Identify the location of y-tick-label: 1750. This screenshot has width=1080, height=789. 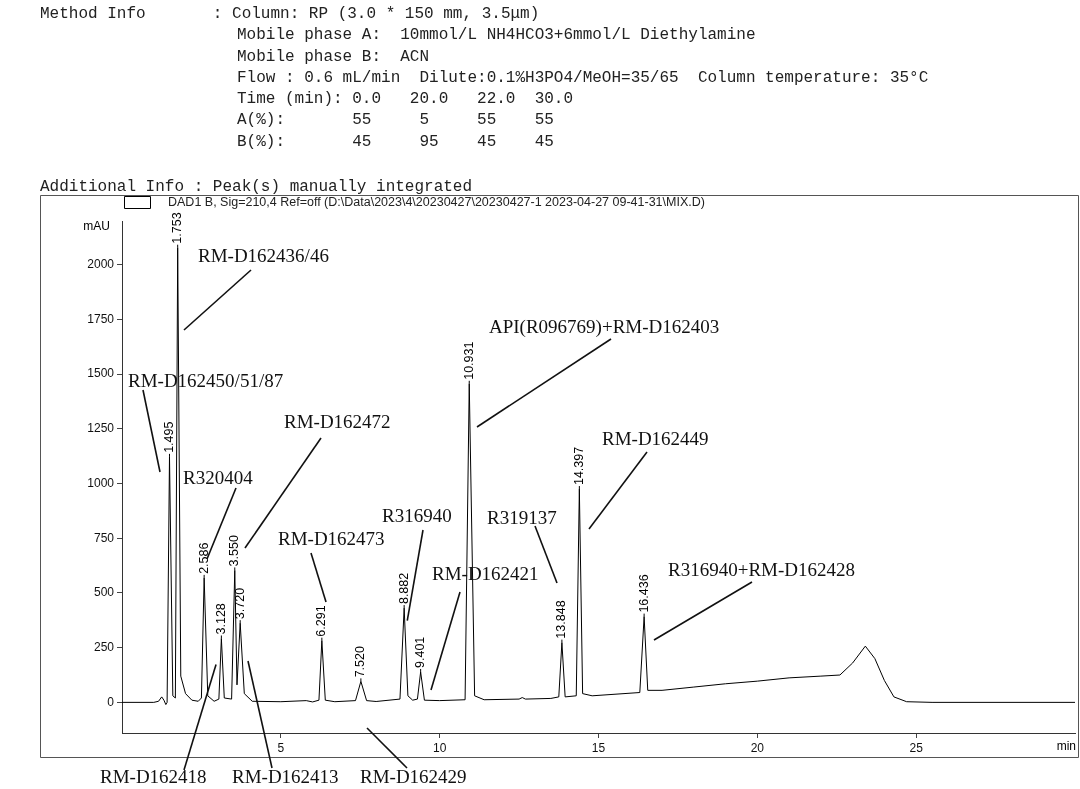
(101, 318).